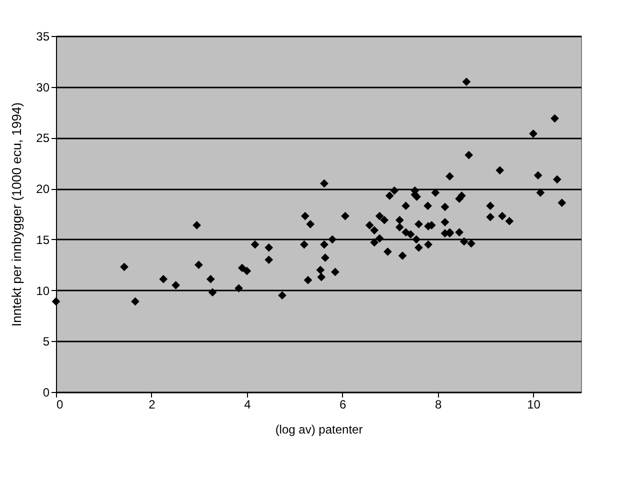  What do you see at coordinates (319, 429) in the screenshot?
I see `x-axis-title: (log av) patenter` at bounding box center [319, 429].